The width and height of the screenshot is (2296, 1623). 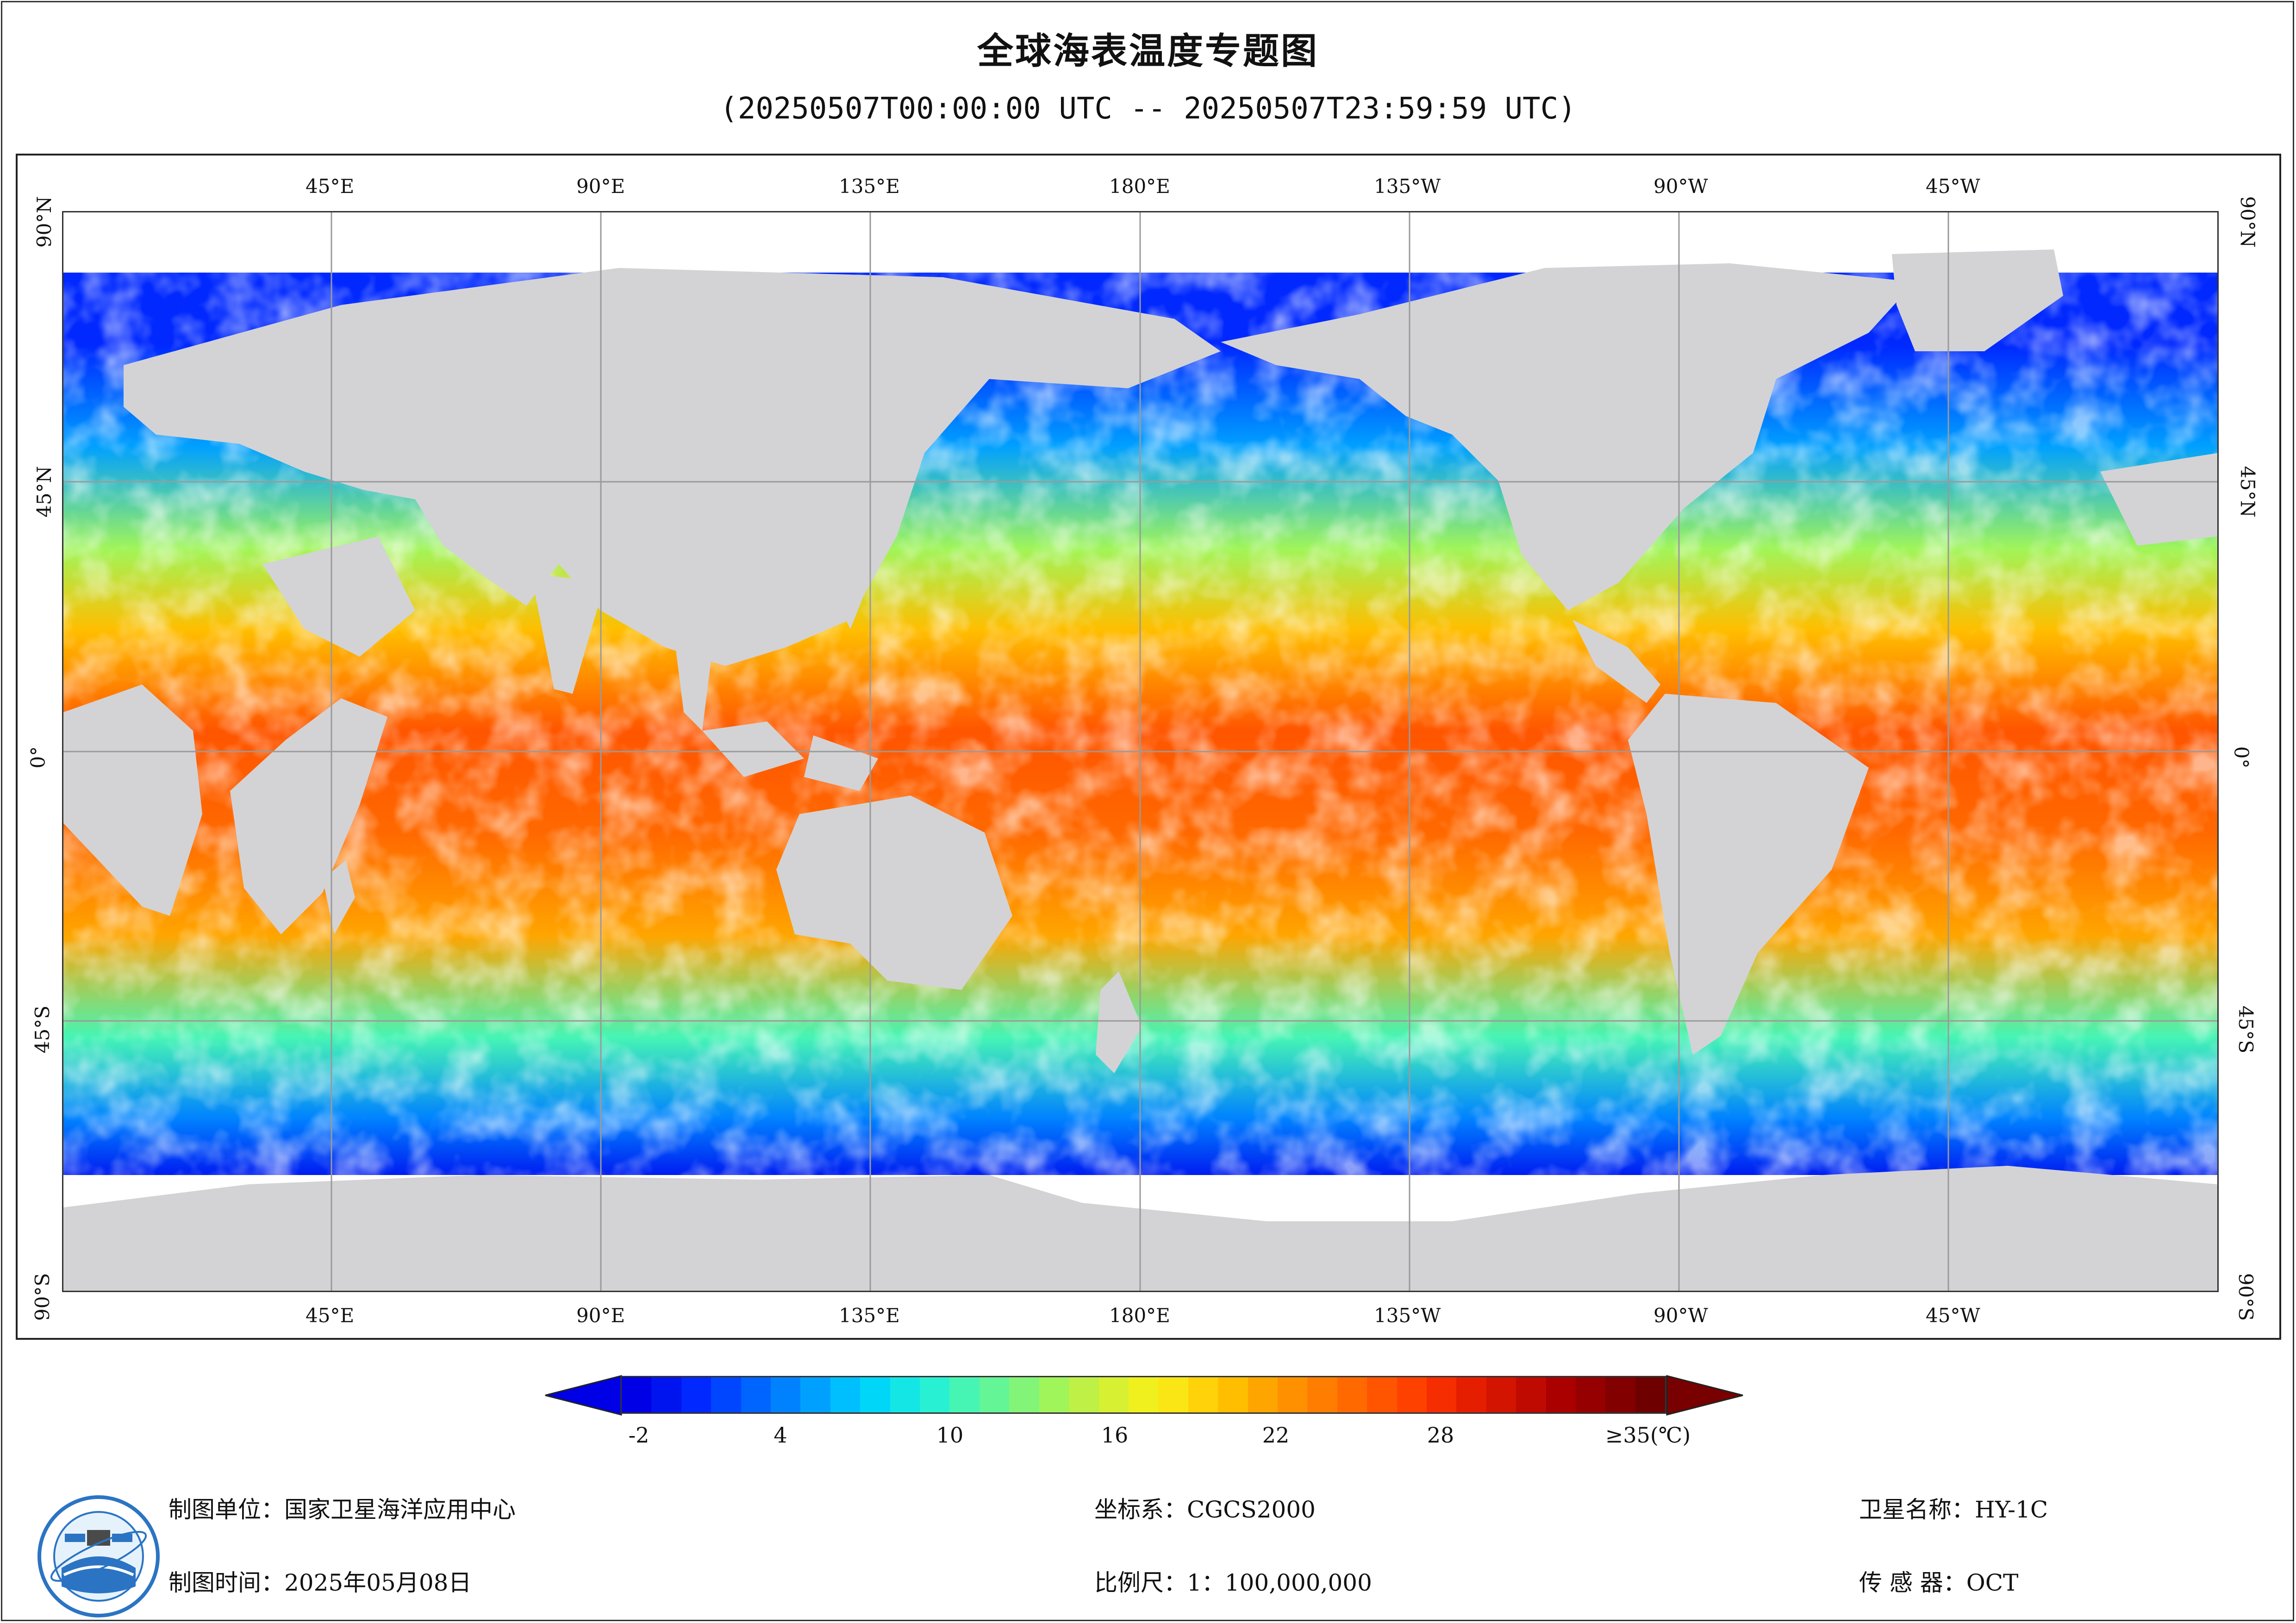 I want to click on colorbar-label-4: 16, so click(x=1115, y=1435).